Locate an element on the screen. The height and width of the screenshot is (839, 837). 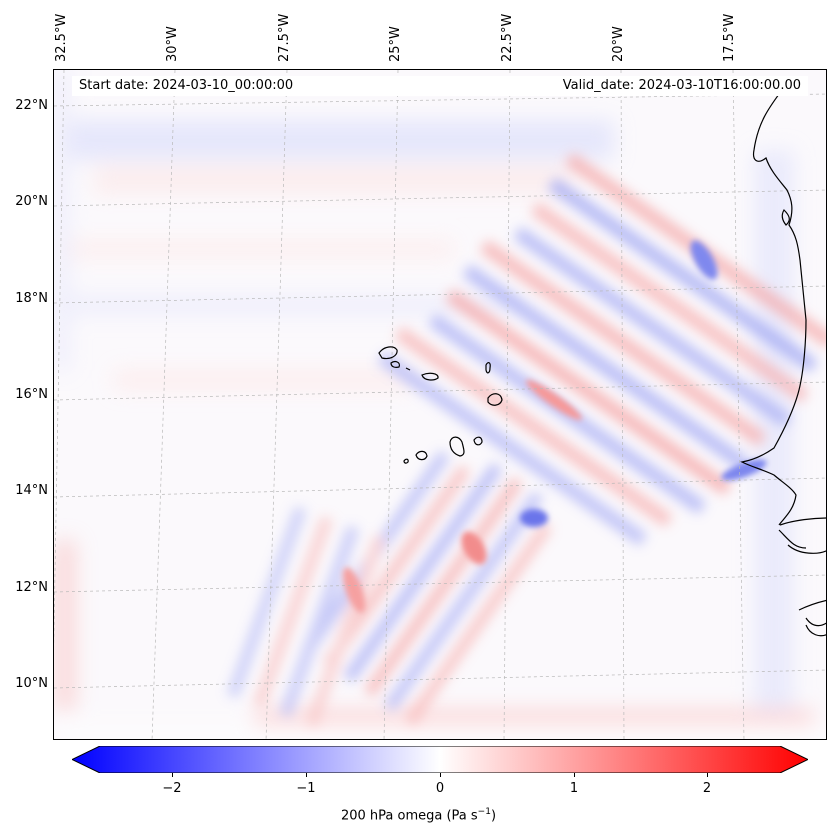
lat-label: 22°N is located at coordinates (31, 105).